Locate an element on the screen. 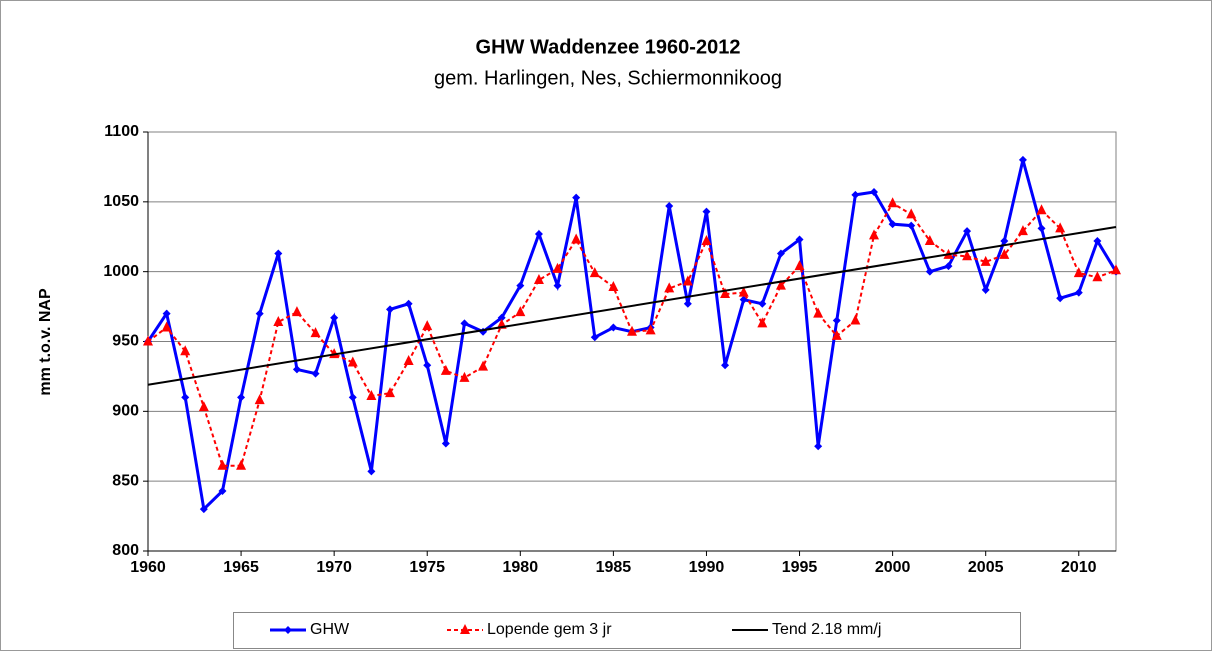 This screenshot has height=656, width=1213. x-tick-label: 1965 is located at coordinates (241, 567).